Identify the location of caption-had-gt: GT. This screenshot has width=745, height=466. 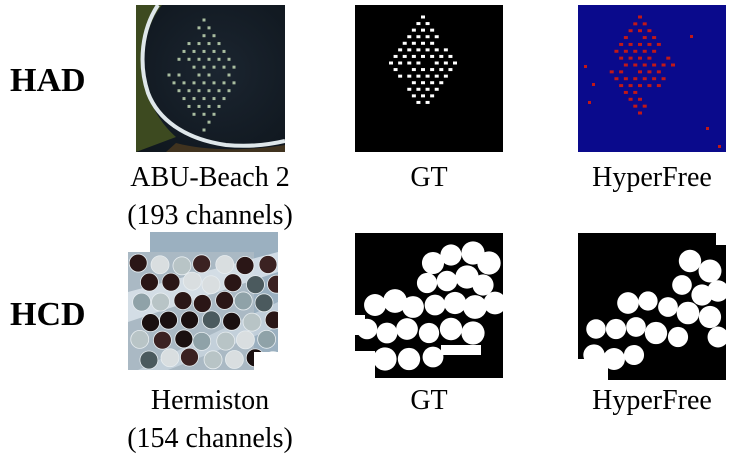
(429, 177).